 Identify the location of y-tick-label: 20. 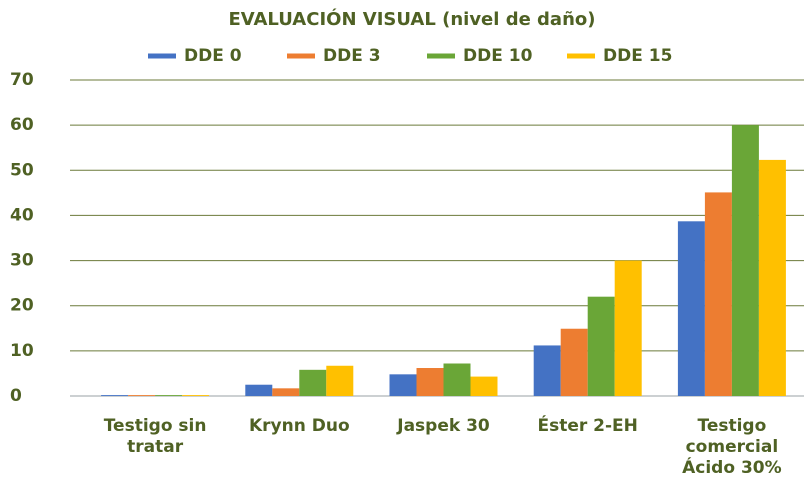
(22, 306).